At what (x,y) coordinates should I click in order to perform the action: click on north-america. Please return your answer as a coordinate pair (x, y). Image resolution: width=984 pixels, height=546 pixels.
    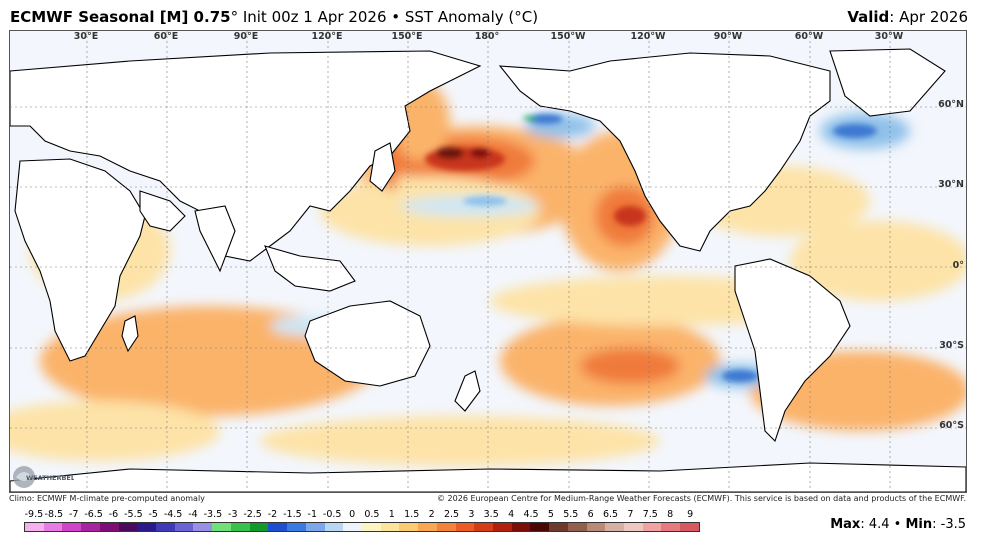
    Looking at the image, I should click on (664, 152).